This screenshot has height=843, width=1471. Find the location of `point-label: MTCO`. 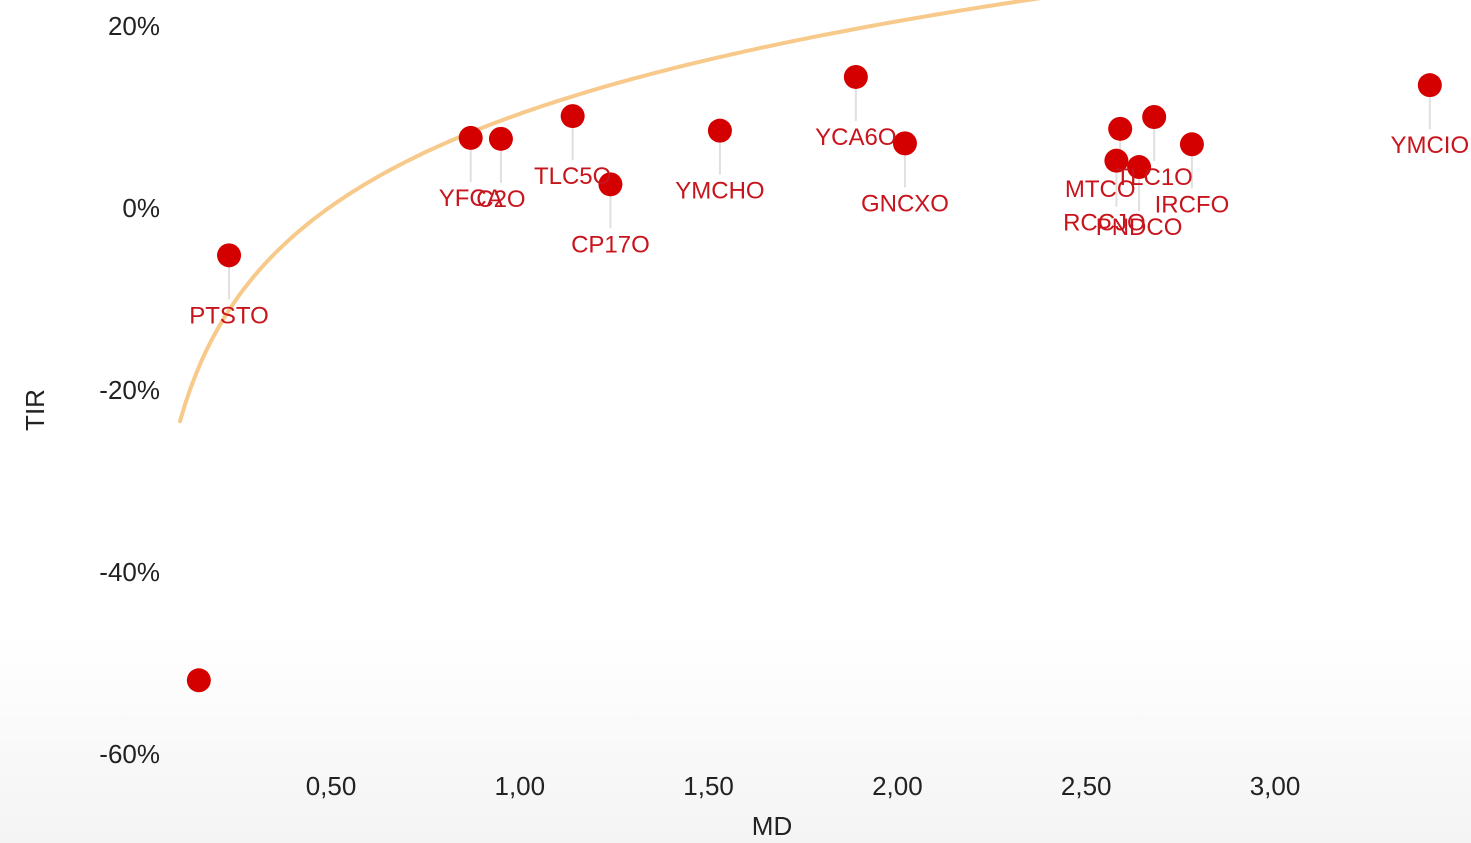

point-label: MTCO is located at coordinates (1100, 189).